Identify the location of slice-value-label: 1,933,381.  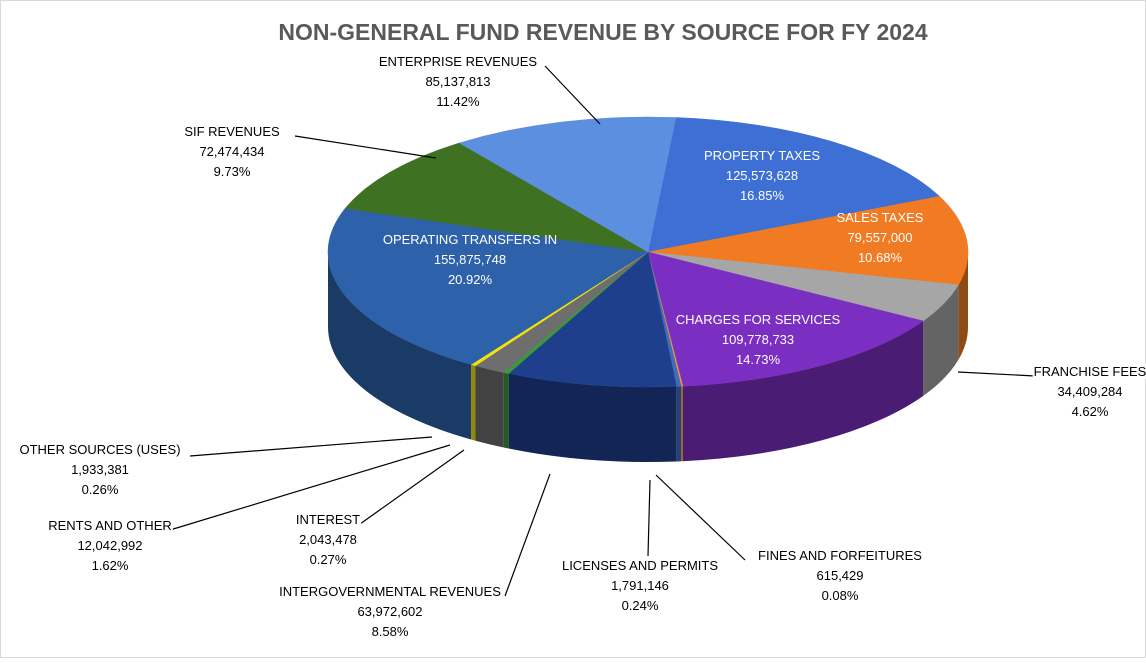
(100, 469).